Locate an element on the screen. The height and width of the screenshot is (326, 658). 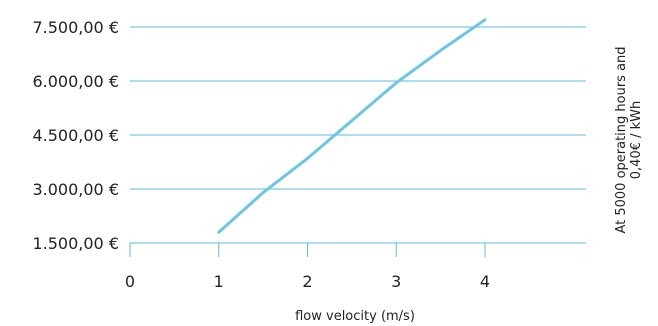
annotation-note: At 5000 operating hours and 0,40€ / kWh is located at coordinates (629, 139).